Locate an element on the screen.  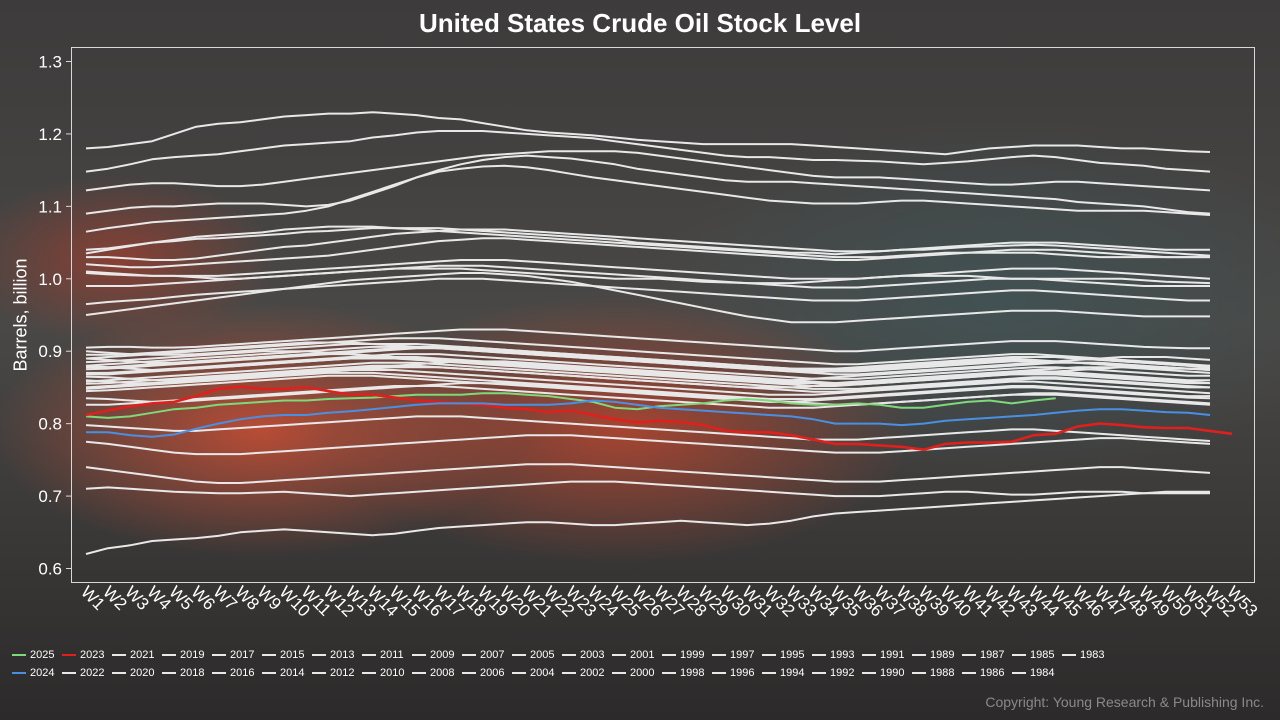
legend-label: 2020 is located at coordinates (142, 673).